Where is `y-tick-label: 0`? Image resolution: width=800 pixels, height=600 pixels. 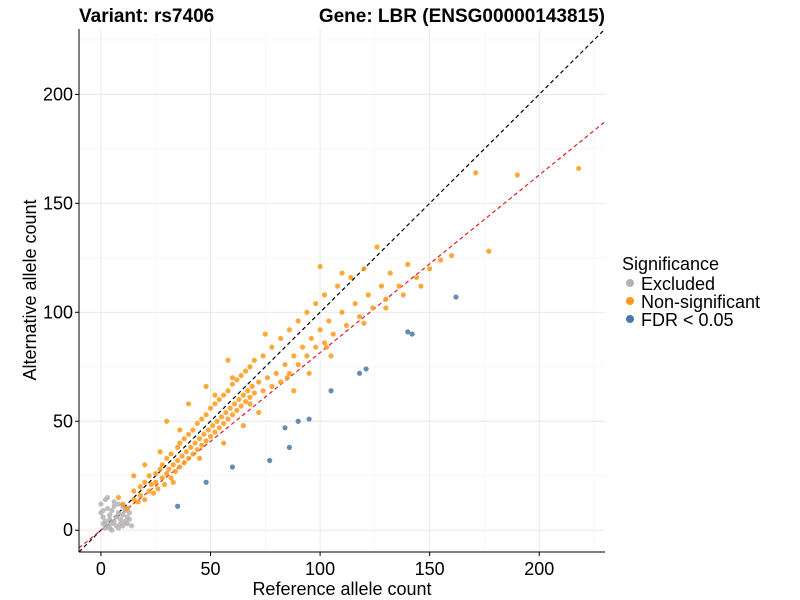 y-tick-label: 0 is located at coordinates (68, 530).